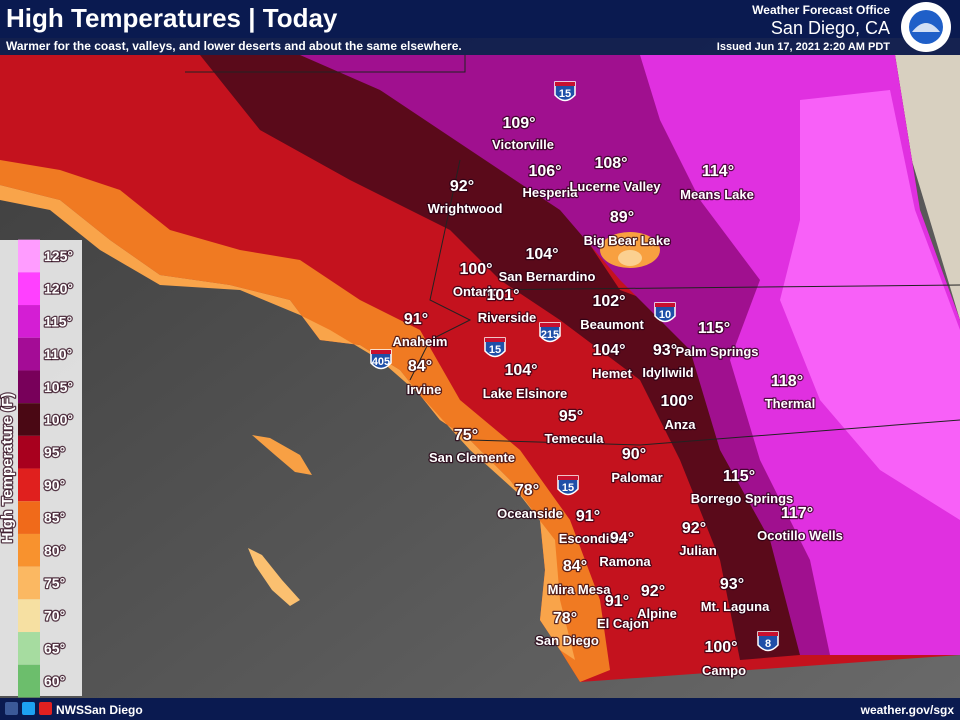 The width and height of the screenshot is (960, 720). Describe the element at coordinates (58, 354) in the screenshot. I see `legend-label: 110°` at that location.